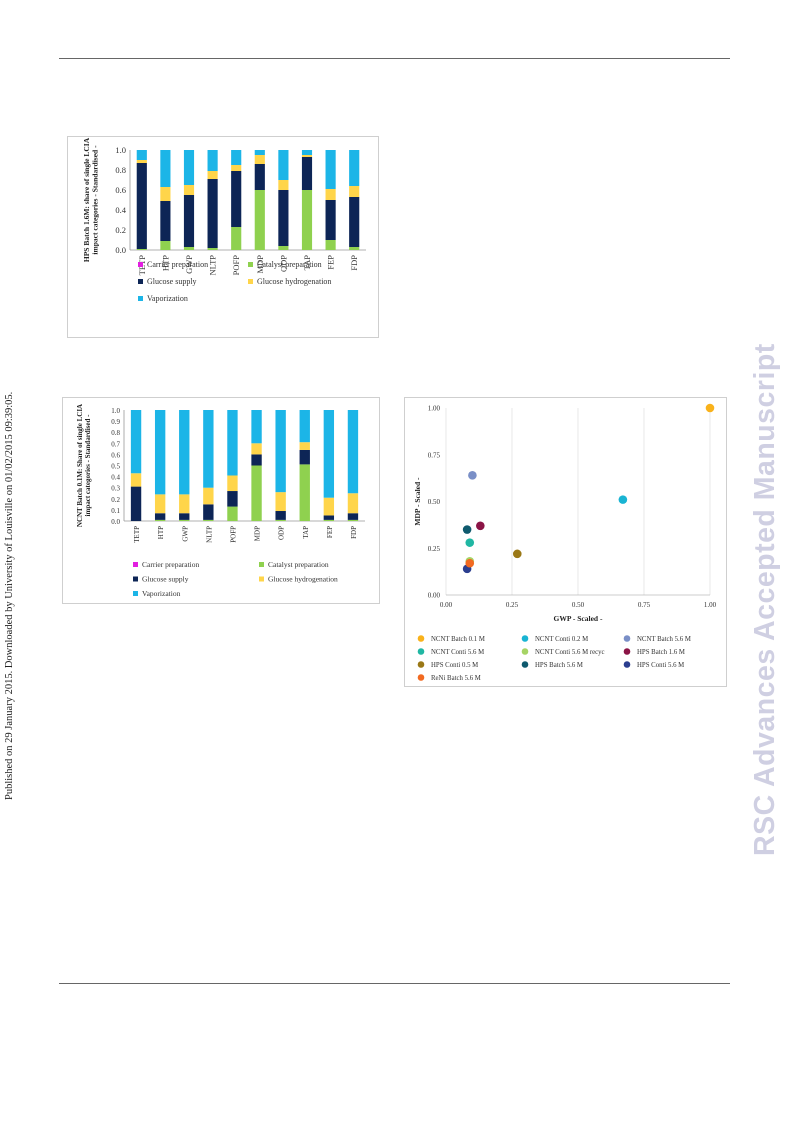 This screenshot has width=793, height=1123. Describe the element at coordinates (394, 983) in the screenshot. I see `footer-rule` at that location.